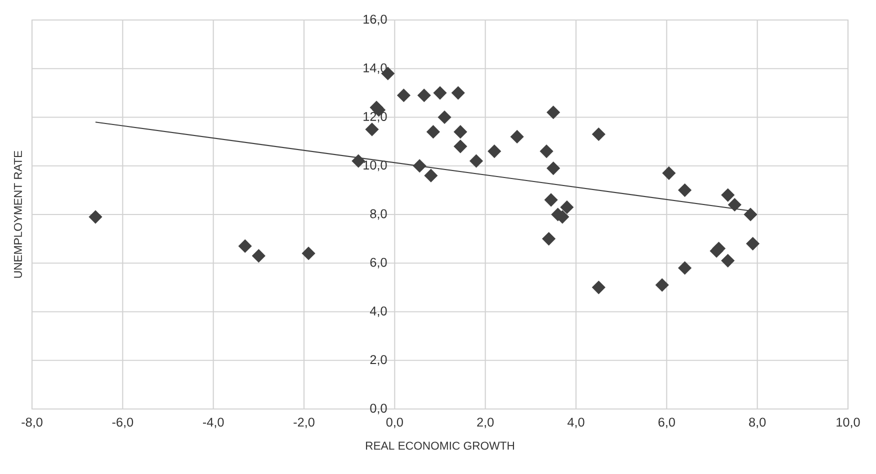 The height and width of the screenshot is (474, 876). I want to click on y-tick-label: 4,0, so click(378, 311).